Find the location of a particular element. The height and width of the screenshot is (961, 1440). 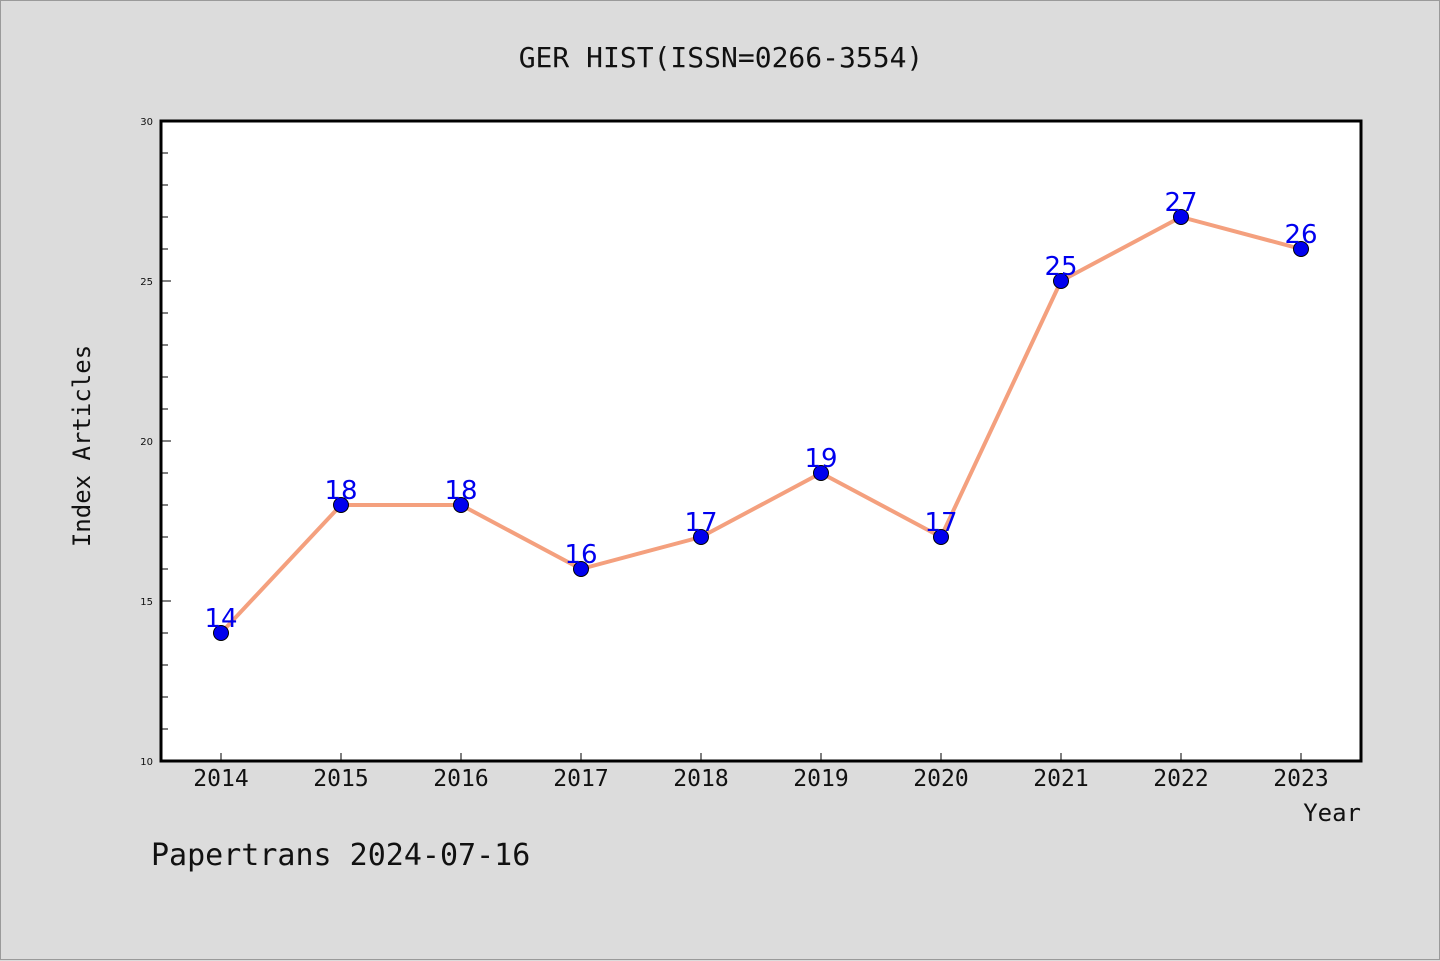

x-tick-label: 2019 is located at coordinates (820, 779).